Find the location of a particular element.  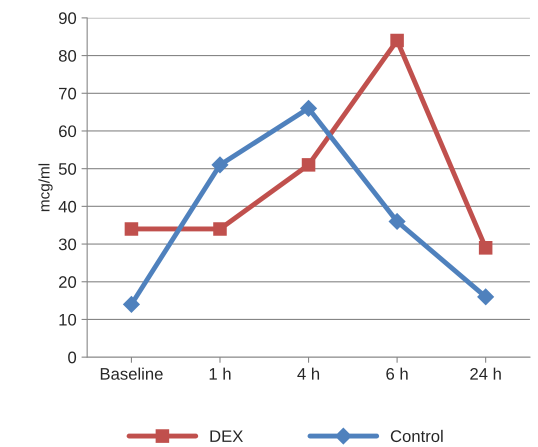

y-tick-label: 50 is located at coordinates (67, 169).